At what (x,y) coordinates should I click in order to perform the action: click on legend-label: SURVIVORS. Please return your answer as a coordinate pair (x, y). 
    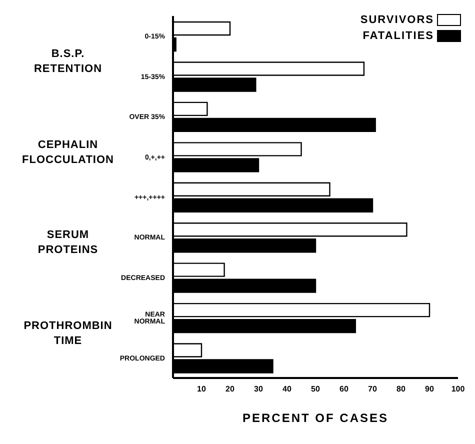
    Looking at the image, I should click on (397, 20).